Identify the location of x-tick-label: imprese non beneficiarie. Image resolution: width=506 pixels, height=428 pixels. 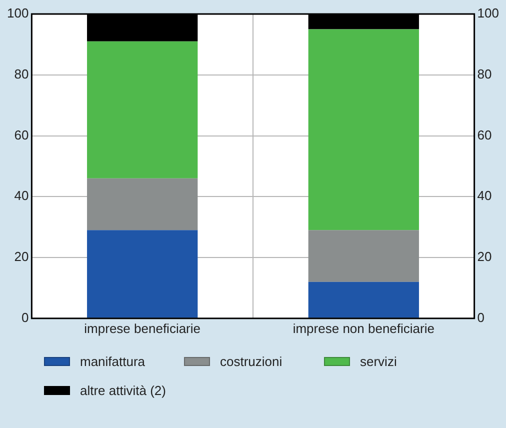
(363, 328).